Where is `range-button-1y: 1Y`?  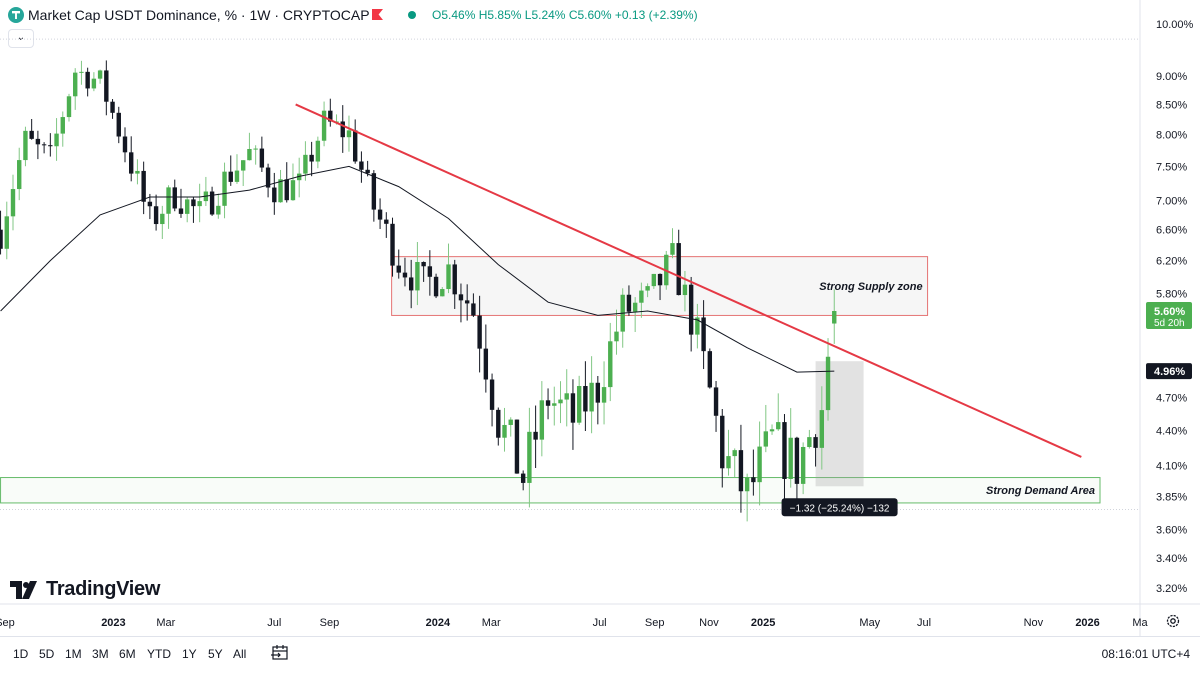 range-button-1y: 1Y is located at coordinates (189, 654).